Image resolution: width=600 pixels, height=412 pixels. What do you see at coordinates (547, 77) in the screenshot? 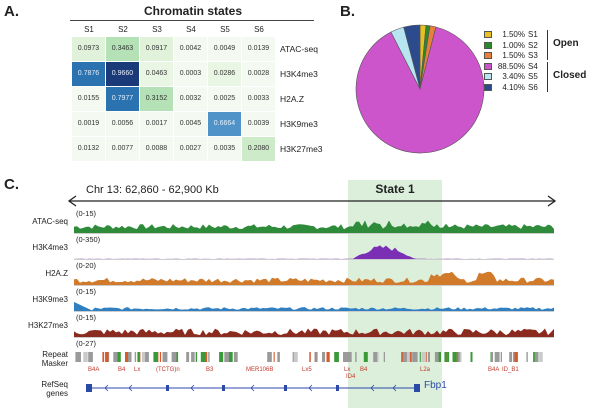
I see `closed-group-bracket` at bounding box center [547, 77].